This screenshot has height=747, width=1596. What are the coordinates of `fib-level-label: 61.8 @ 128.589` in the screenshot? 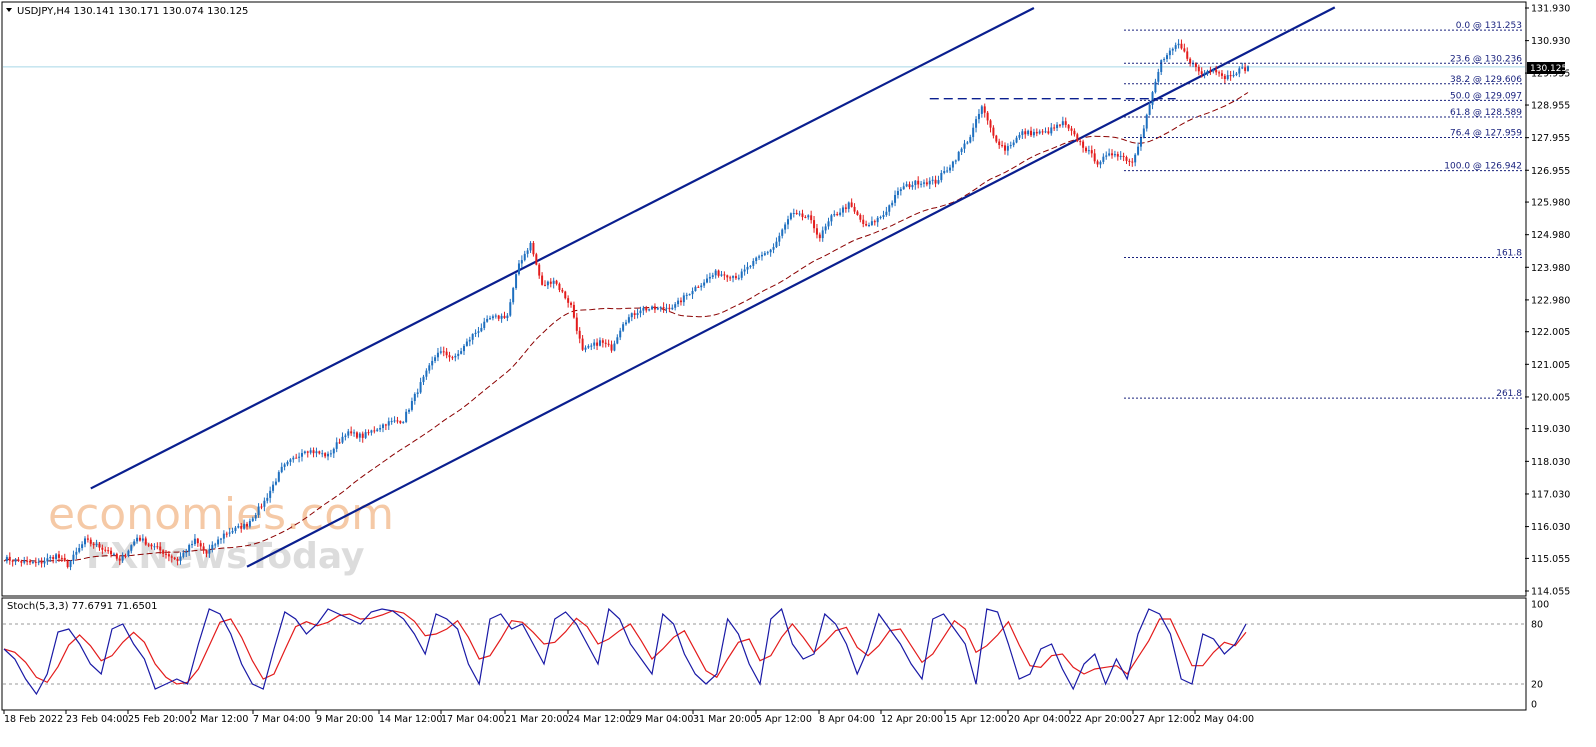 It's located at (1486, 113).